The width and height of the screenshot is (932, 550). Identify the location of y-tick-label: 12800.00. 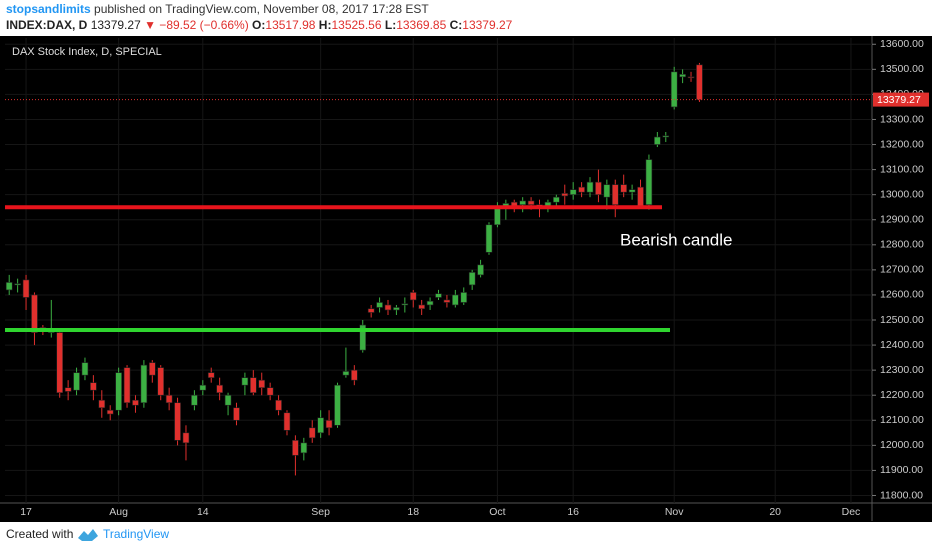
(902, 245).